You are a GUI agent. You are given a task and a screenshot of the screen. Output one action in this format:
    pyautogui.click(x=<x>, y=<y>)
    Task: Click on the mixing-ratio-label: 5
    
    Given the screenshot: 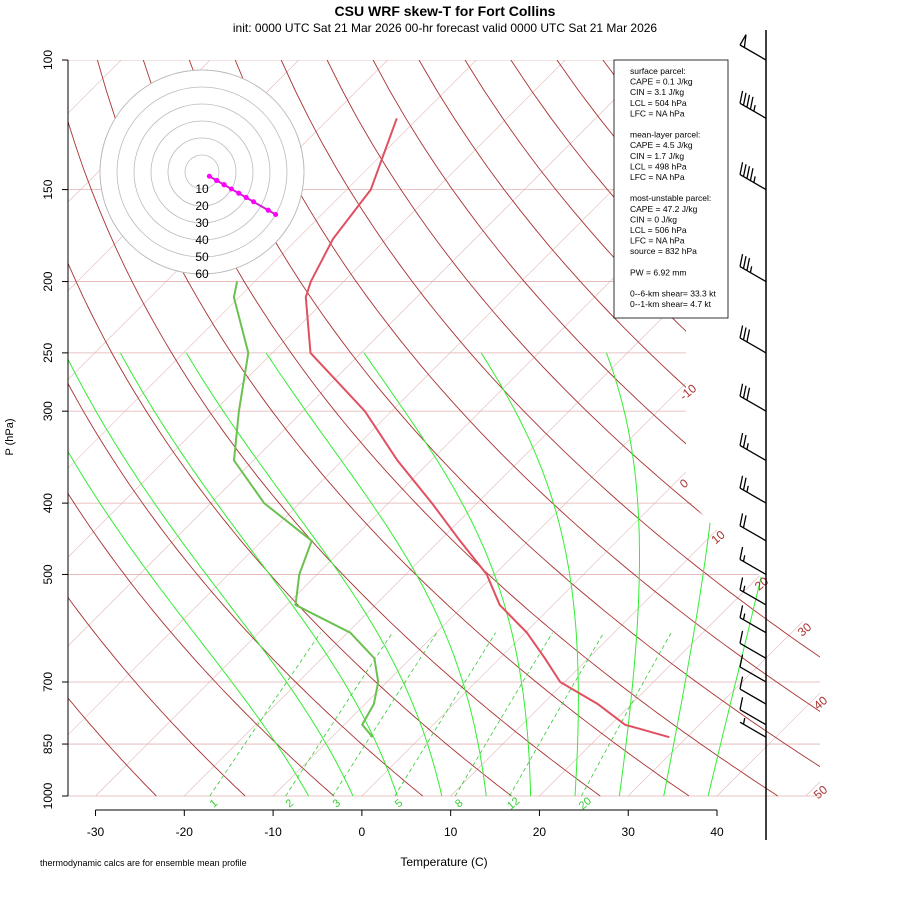 What is the action you would take?
    pyautogui.click(x=399, y=803)
    